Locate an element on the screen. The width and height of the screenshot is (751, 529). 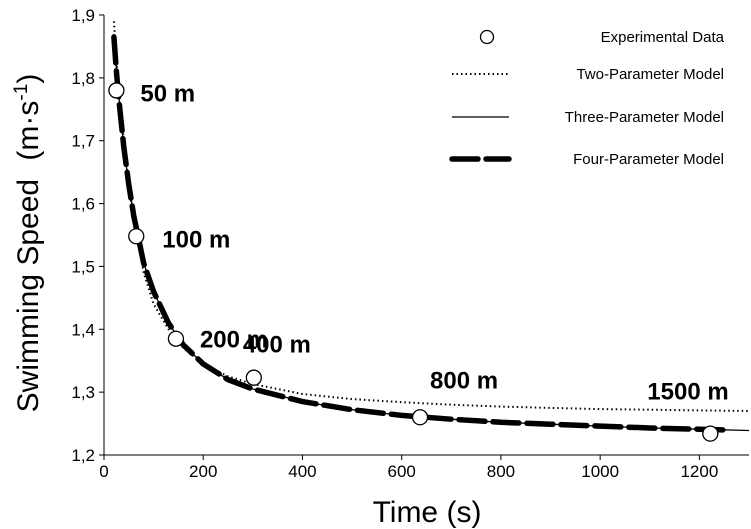
y-axis-title-main: Swimming Speed is located at coordinates (28, 295).